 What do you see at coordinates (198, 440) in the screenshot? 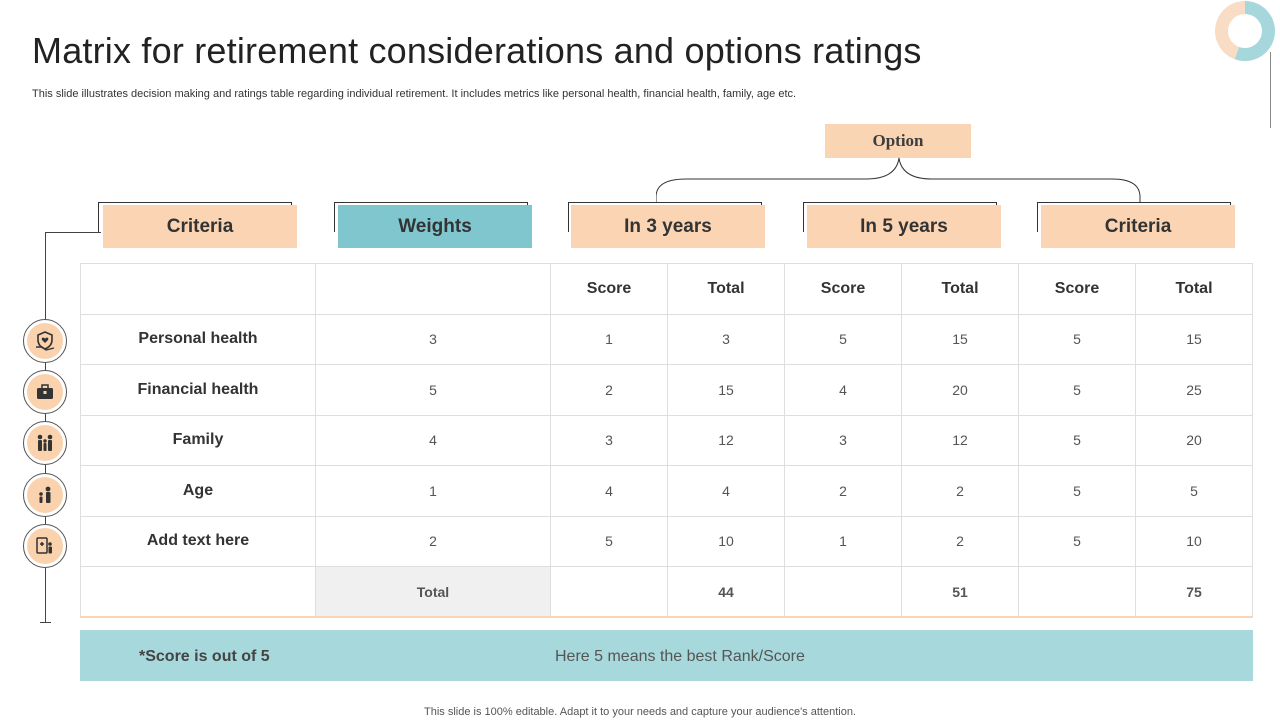
I see `criteria-cell: Family` at bounding box center [198, 440].